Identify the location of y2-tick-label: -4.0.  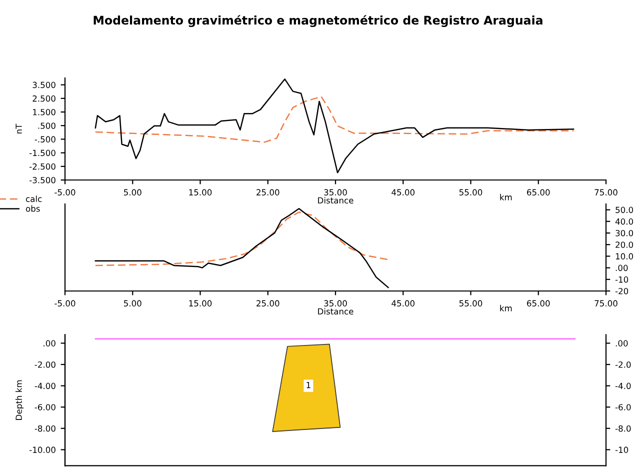
(623, 386).